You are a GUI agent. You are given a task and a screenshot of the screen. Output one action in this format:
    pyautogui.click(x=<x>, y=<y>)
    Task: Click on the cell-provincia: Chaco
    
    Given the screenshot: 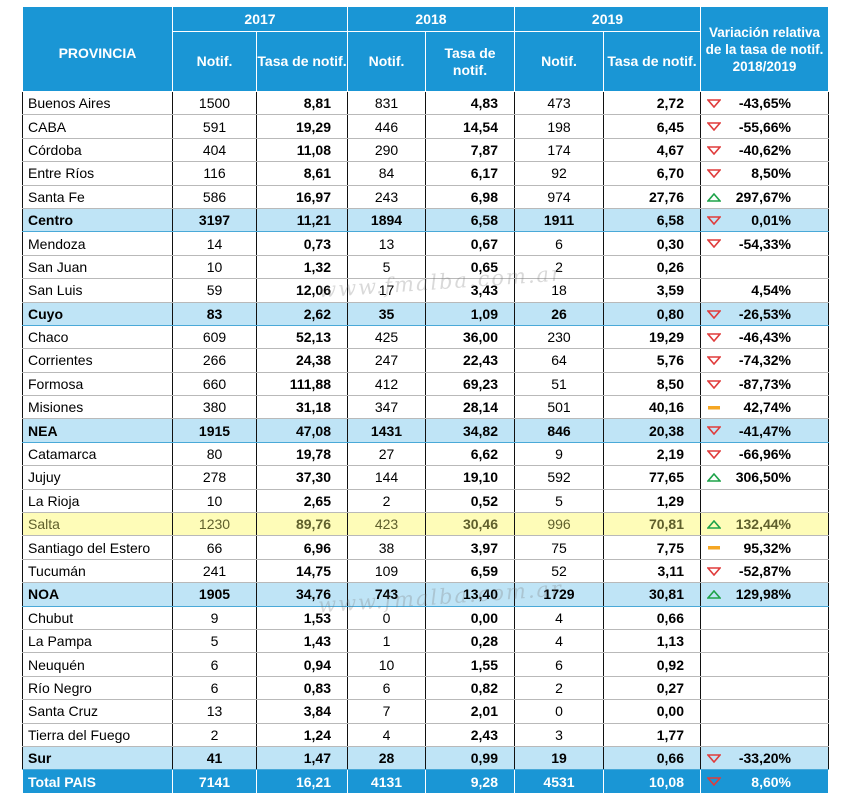 What is the action you would take?
    pyautogui.click(x=97, y=337)
    